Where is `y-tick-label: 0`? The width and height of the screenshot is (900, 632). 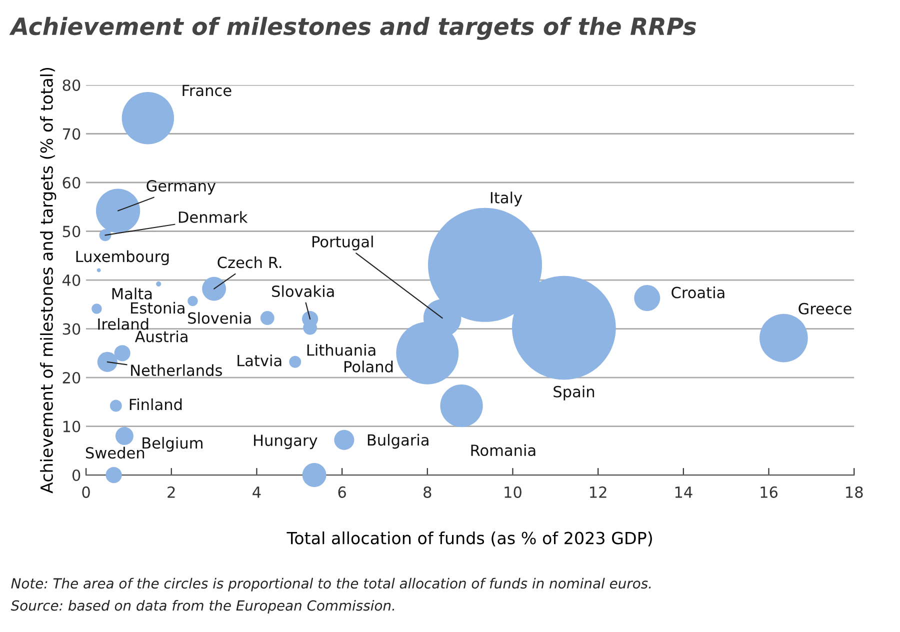 y-tick-label: 0 is located at coordinates (76, 475).